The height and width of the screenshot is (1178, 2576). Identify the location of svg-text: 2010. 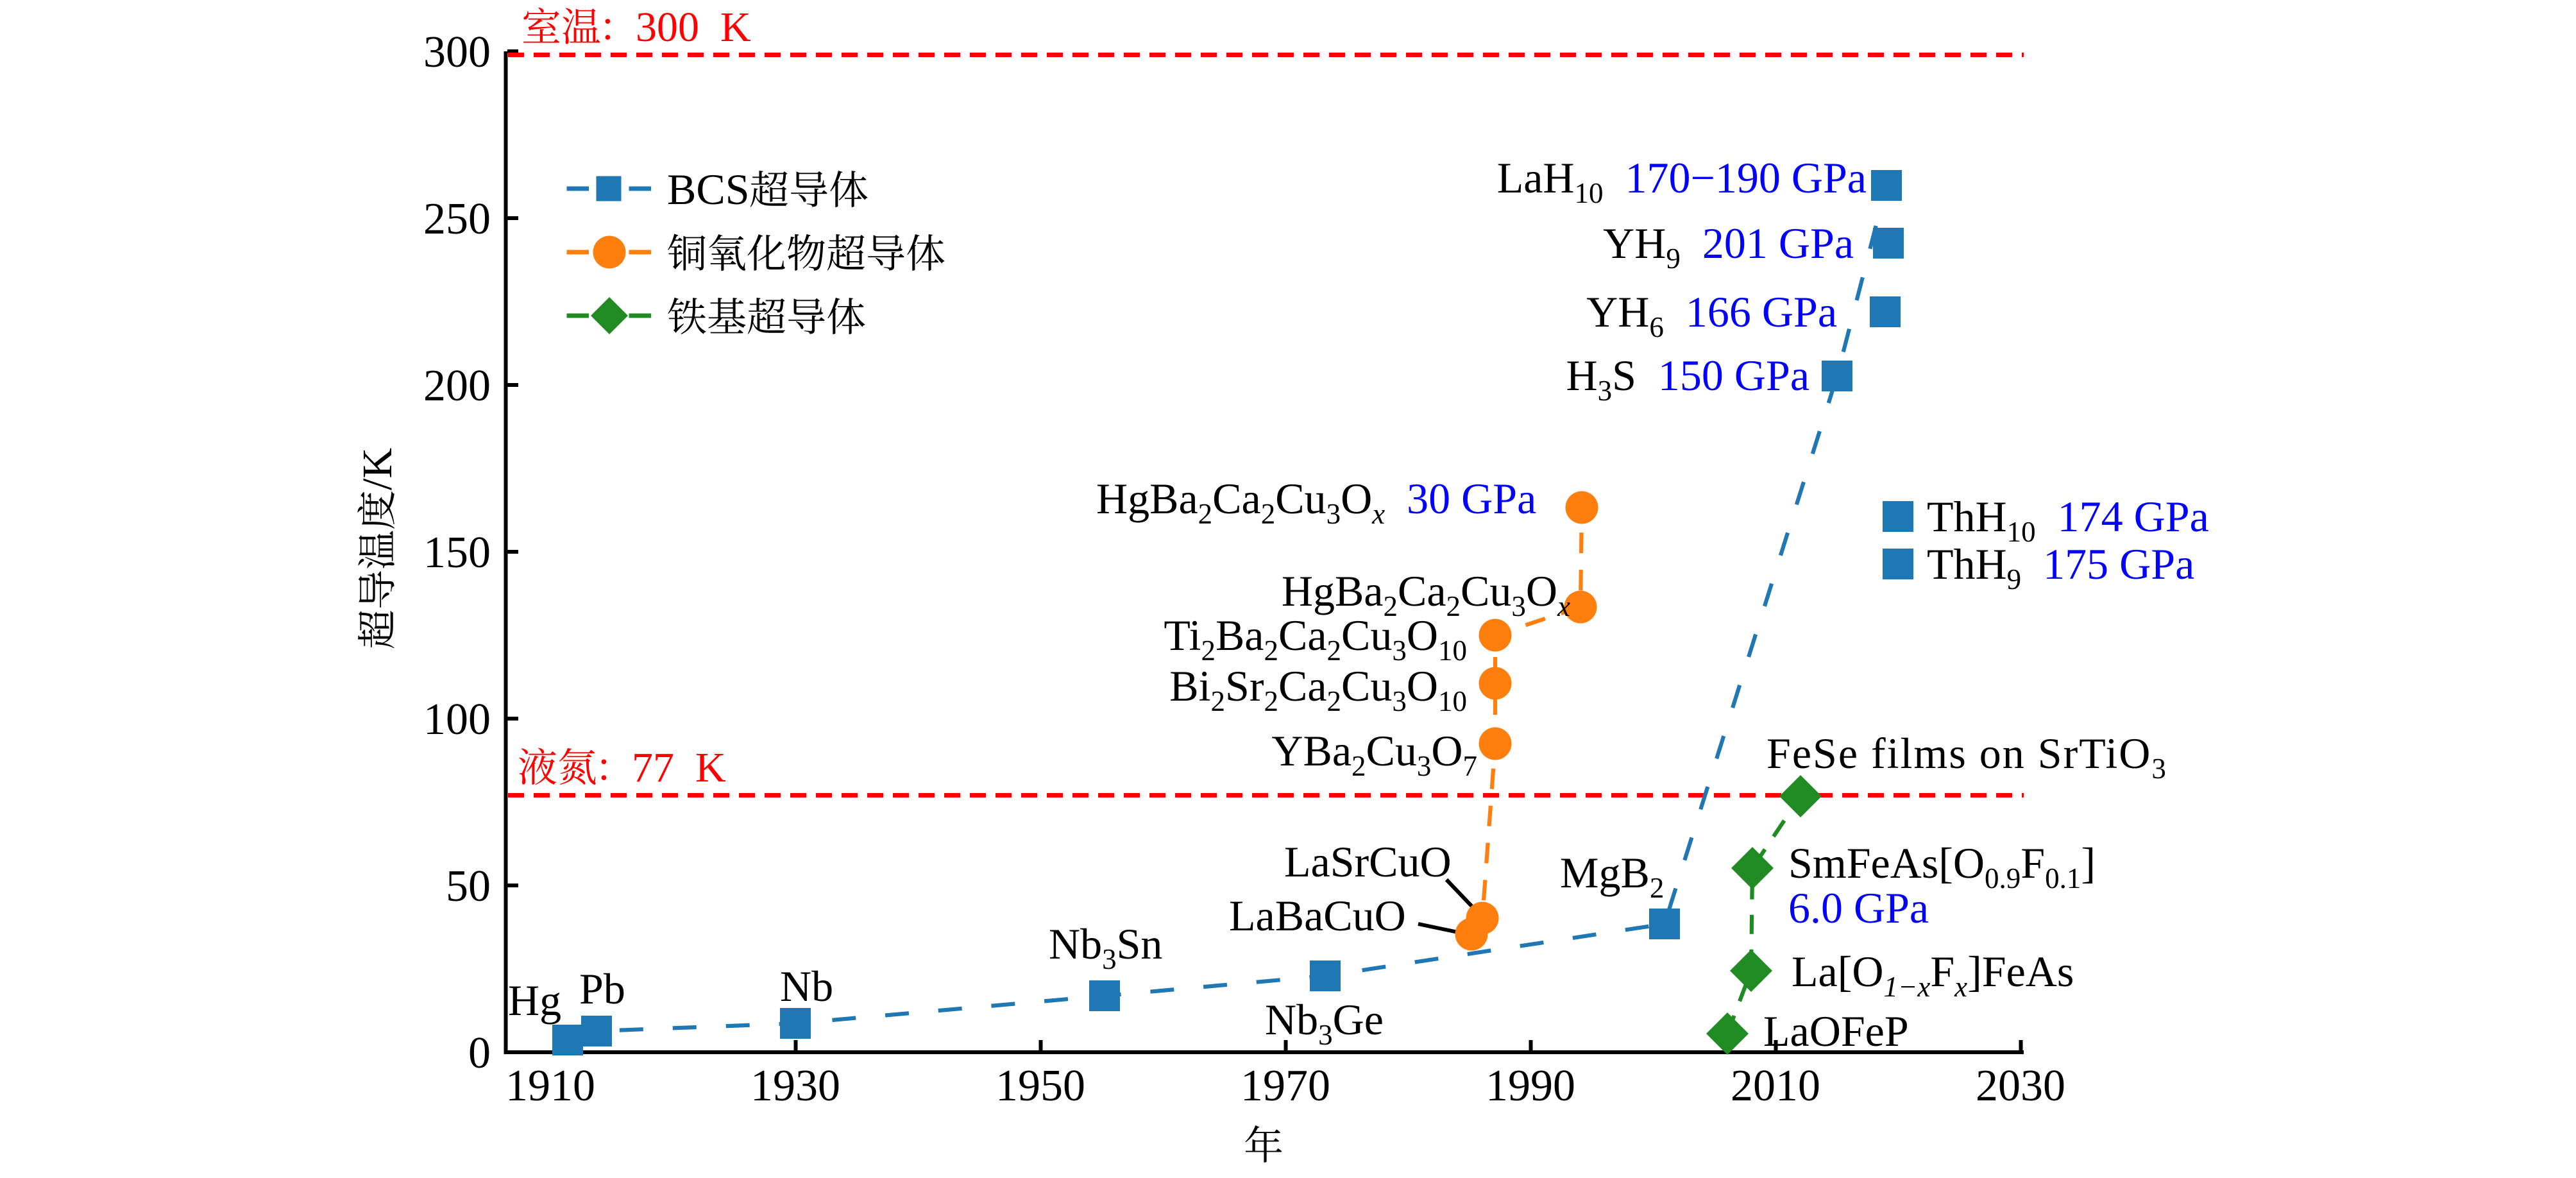
(1775, 1086).